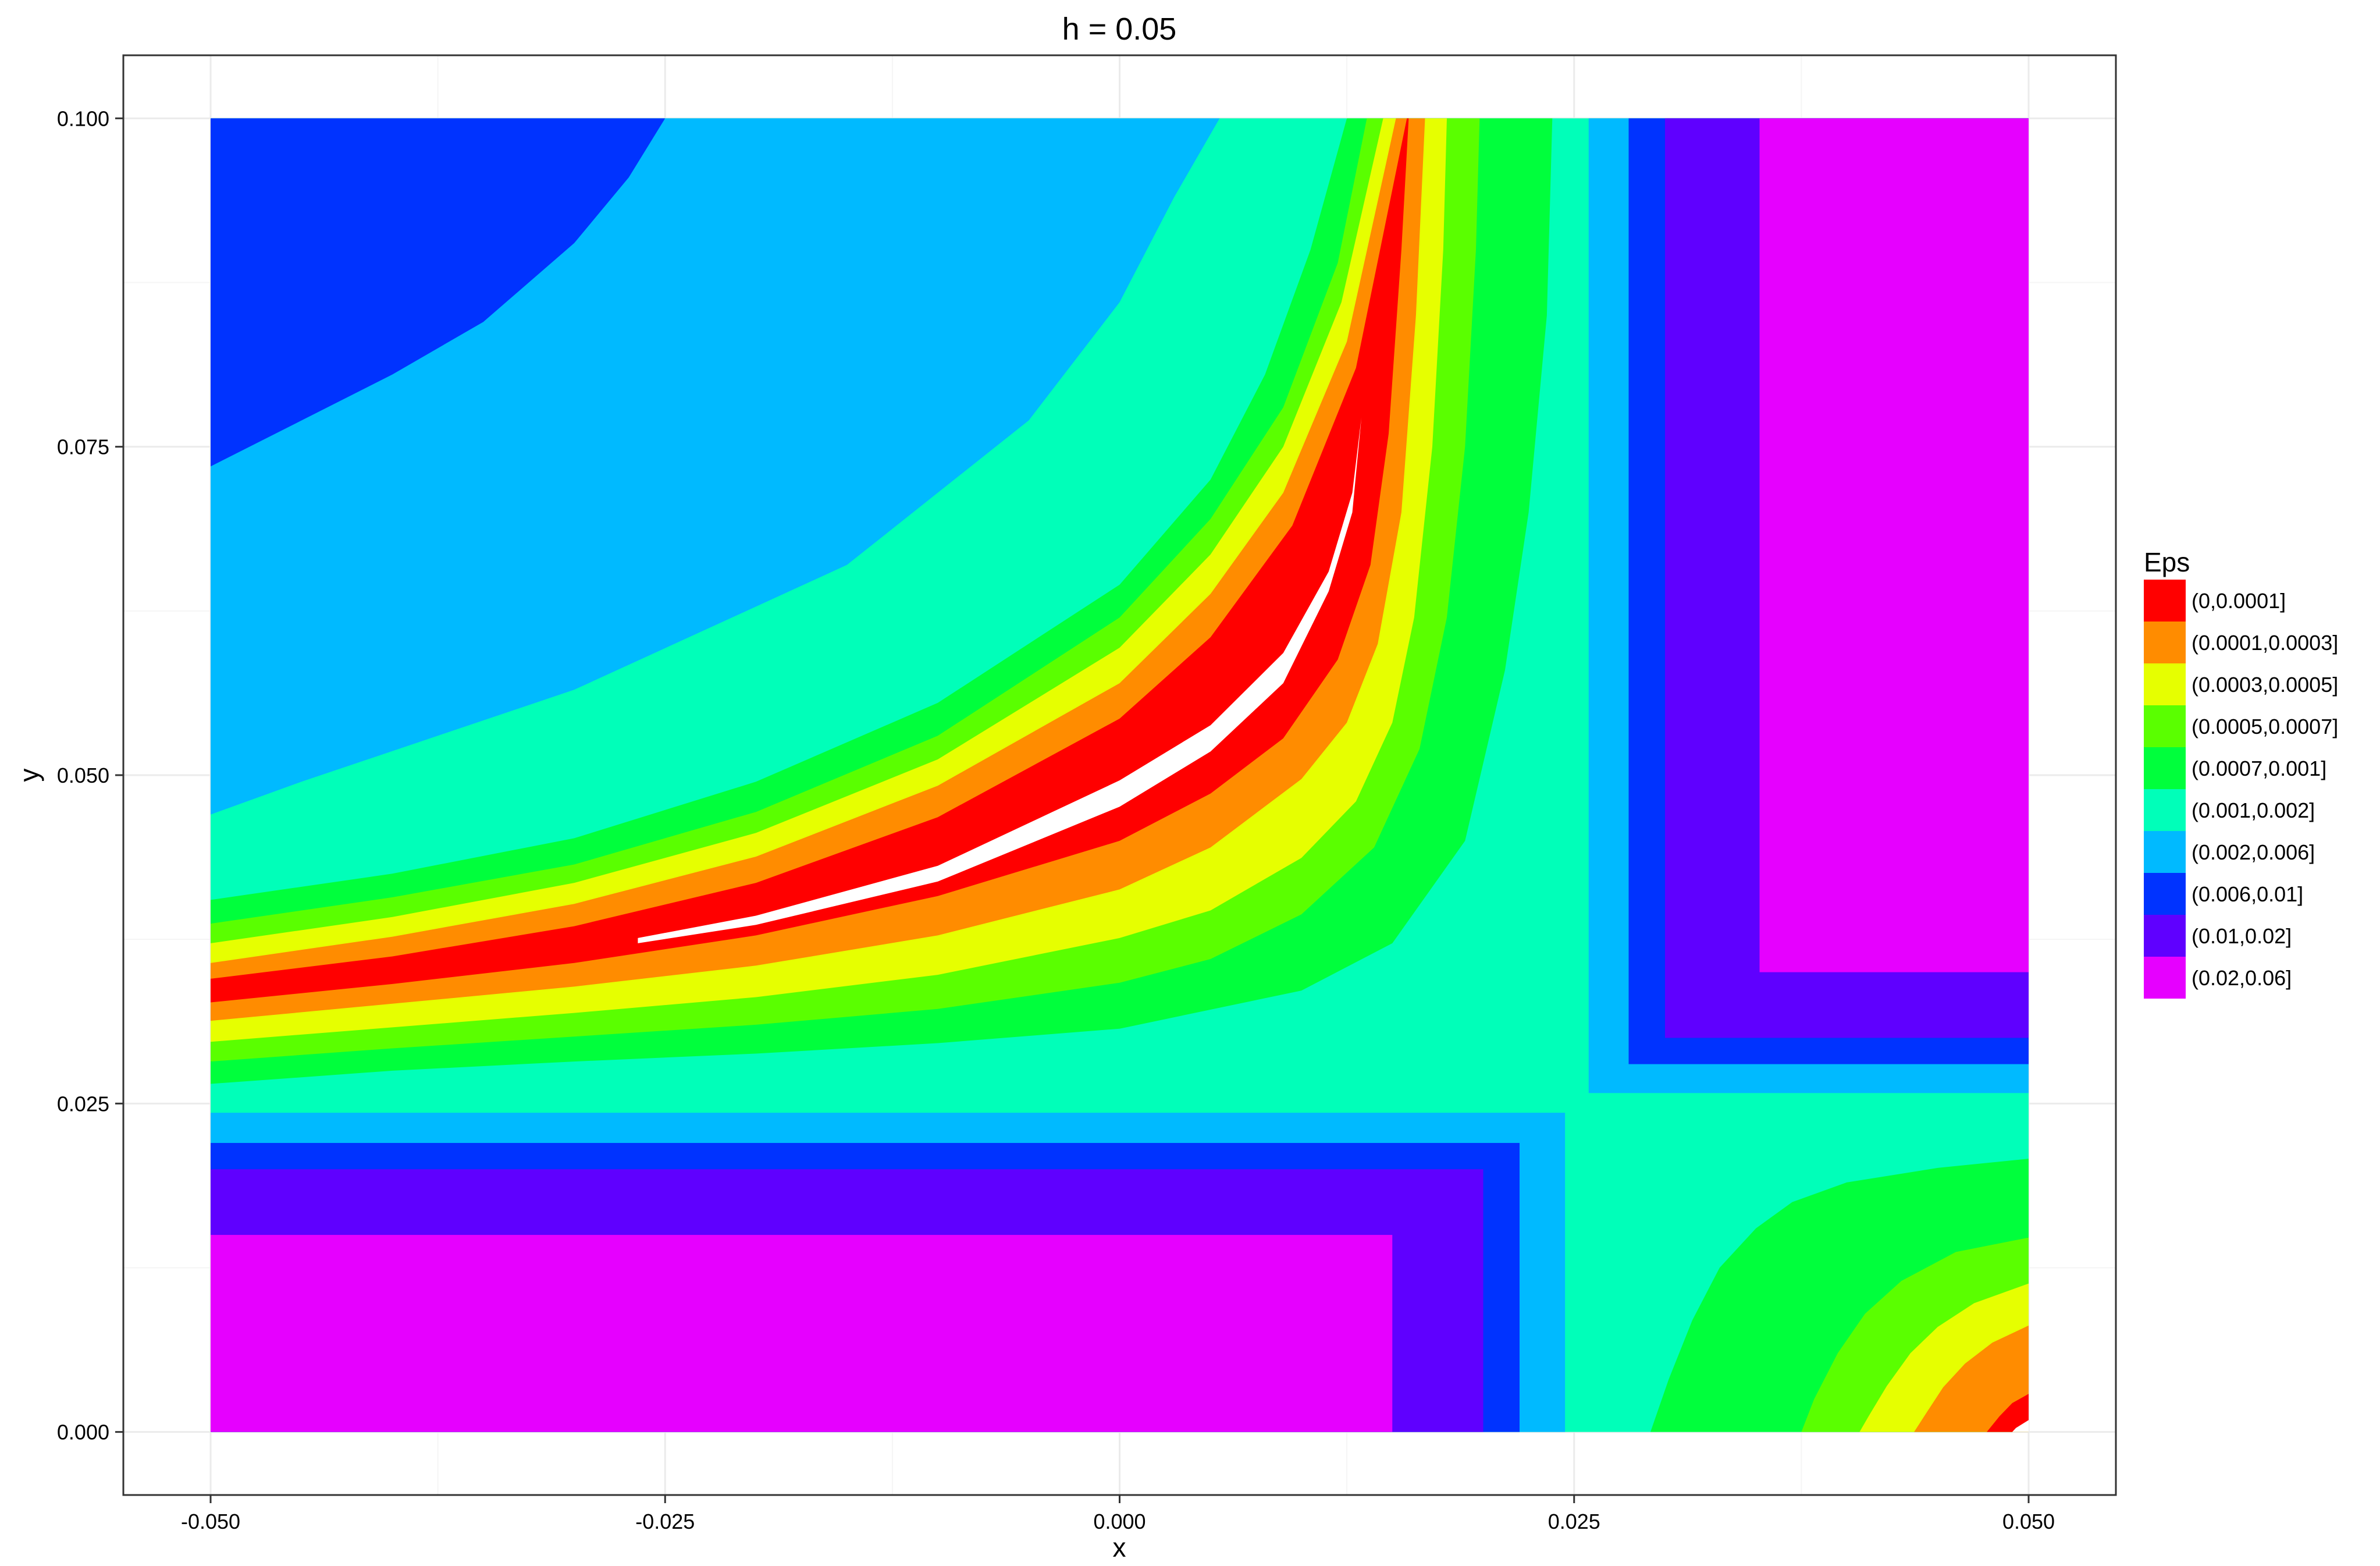 Image resolution: width=2380 pixels, height=1566 pixels. What do you see at coordinates (211, 1521) in the screenshot?
I see `x-tick-label: -0.050` at bounding box center [211, 1521].